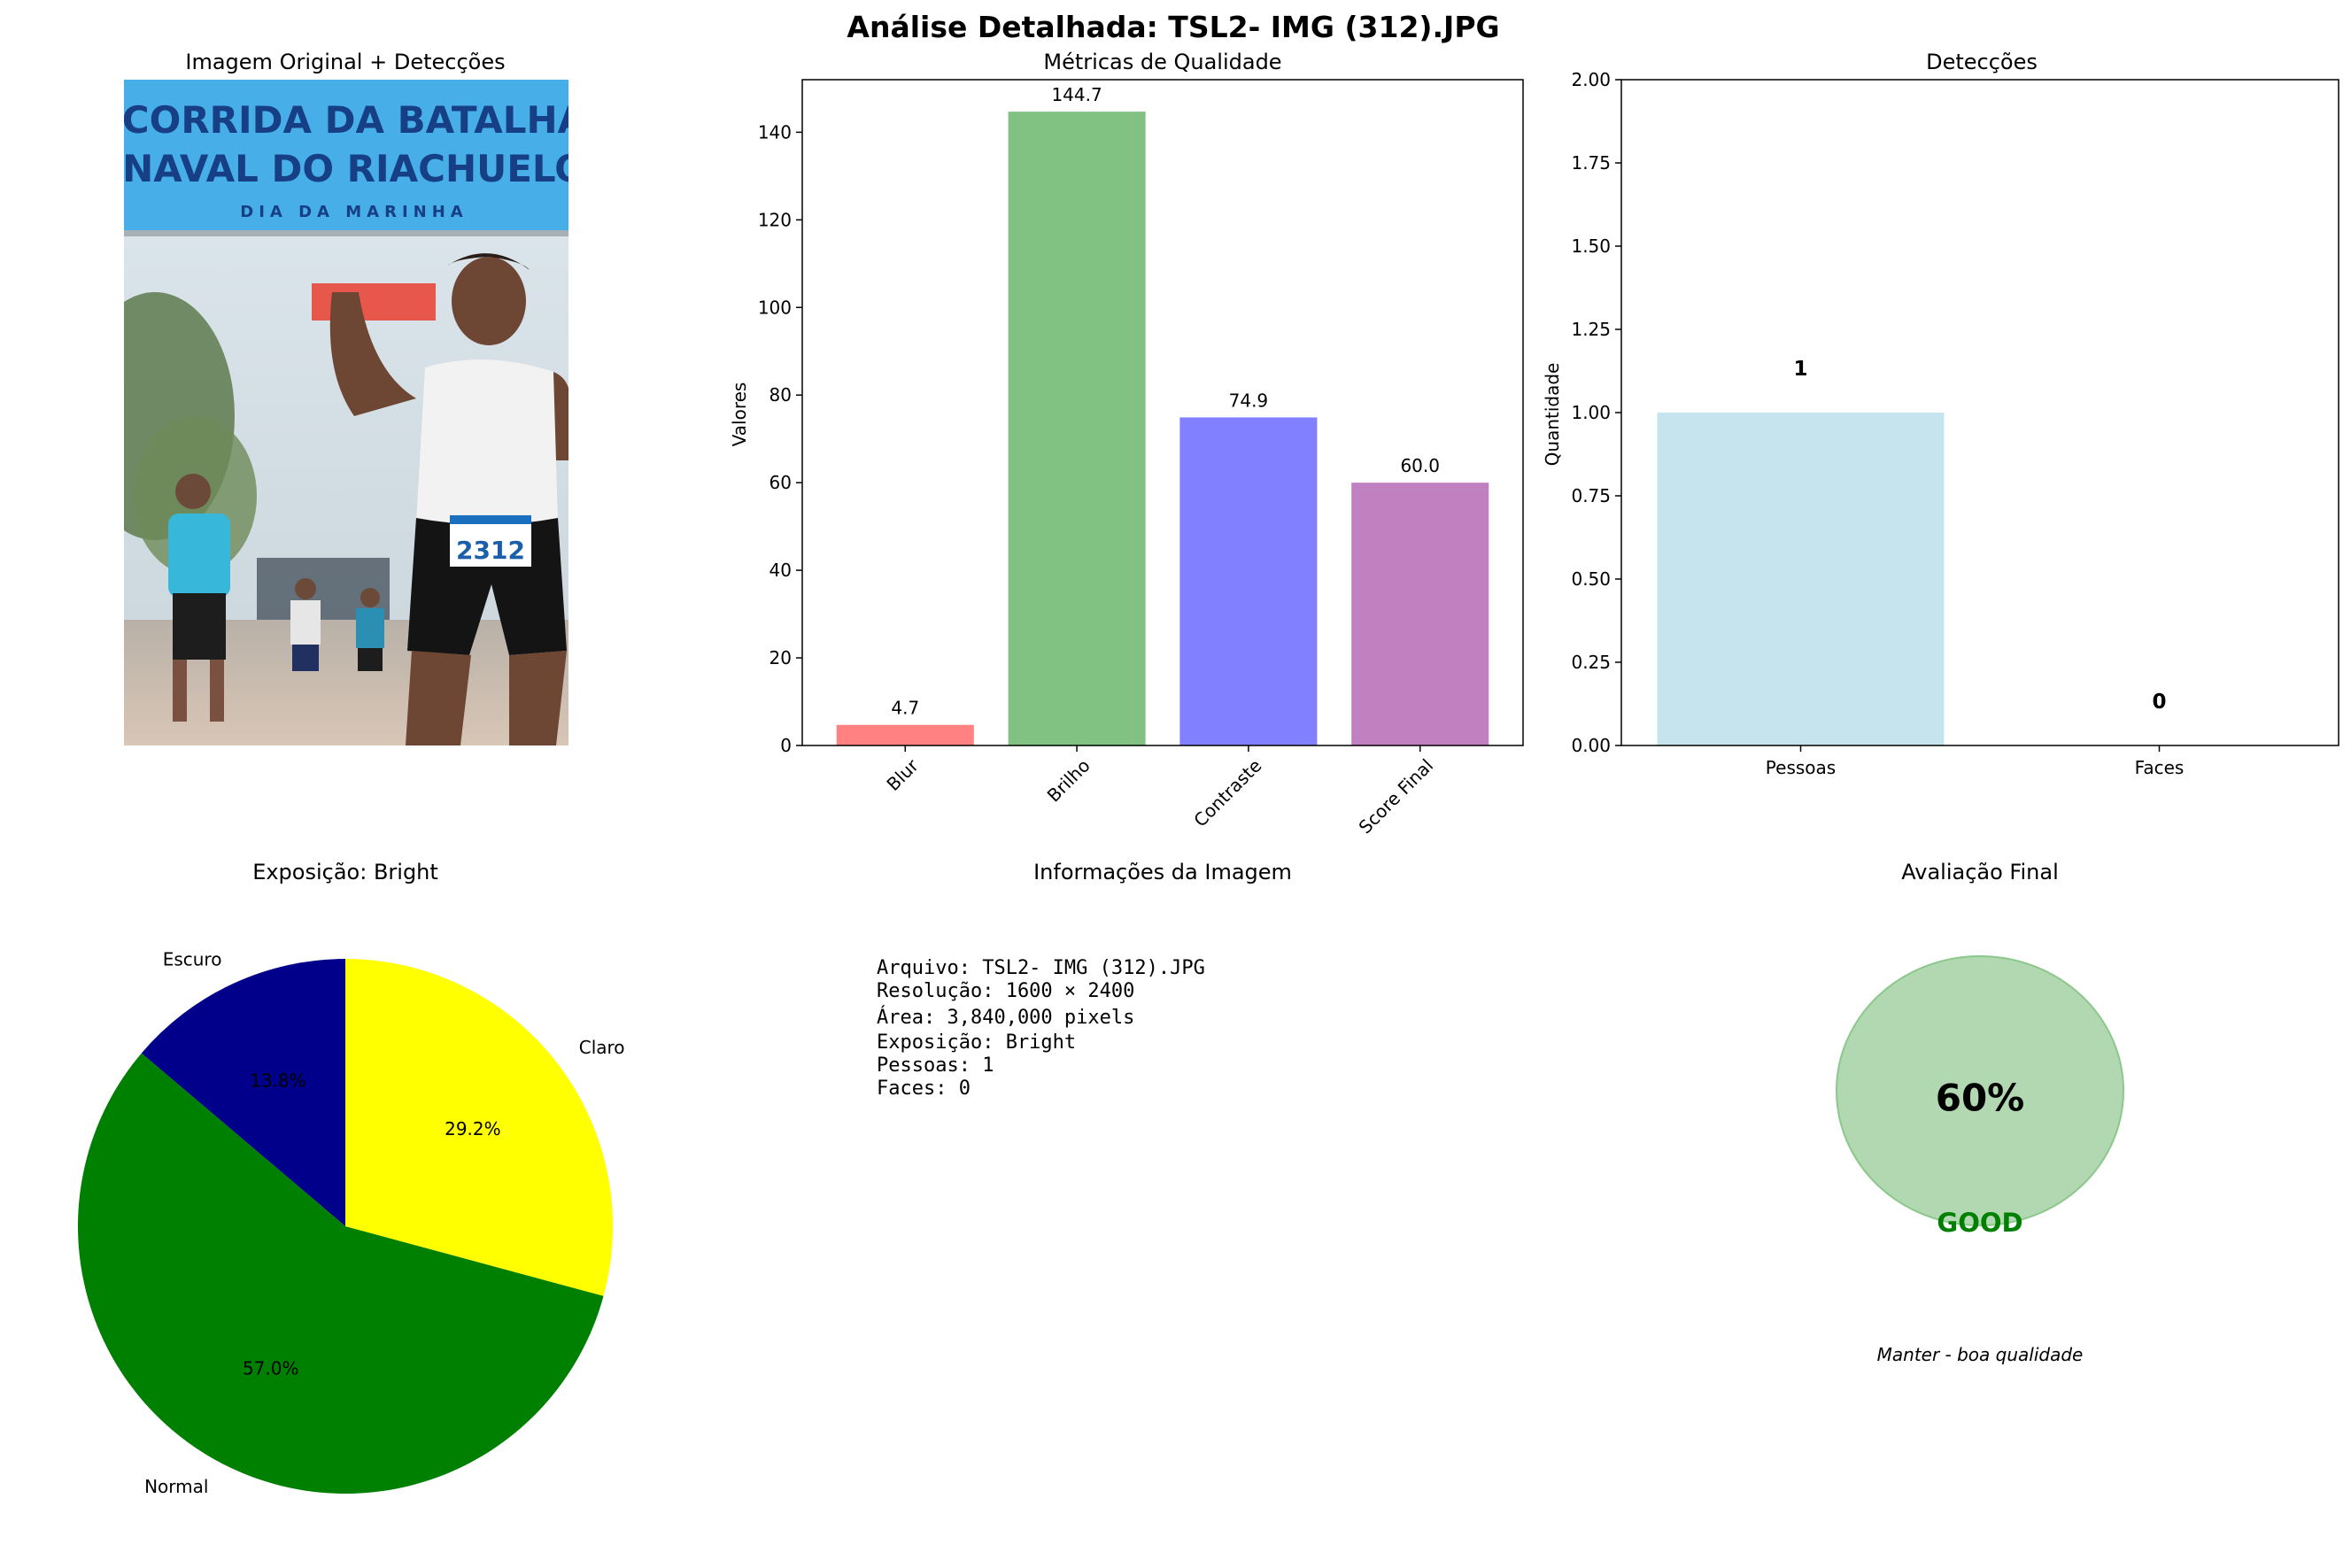  Describe the element at coordinates (1980, 872) in the screenshot. I see `final-panel-title: Avaliação Final` at that location.